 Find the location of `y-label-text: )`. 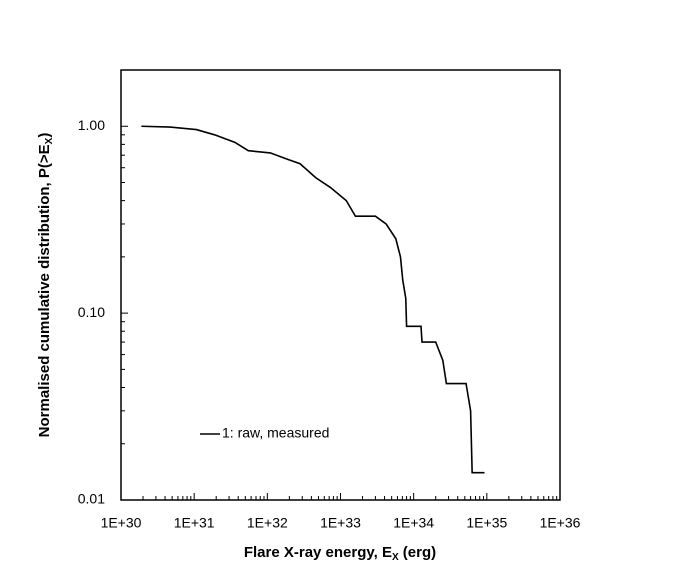

y-label-text: ) is located at coordinates (44, 135).